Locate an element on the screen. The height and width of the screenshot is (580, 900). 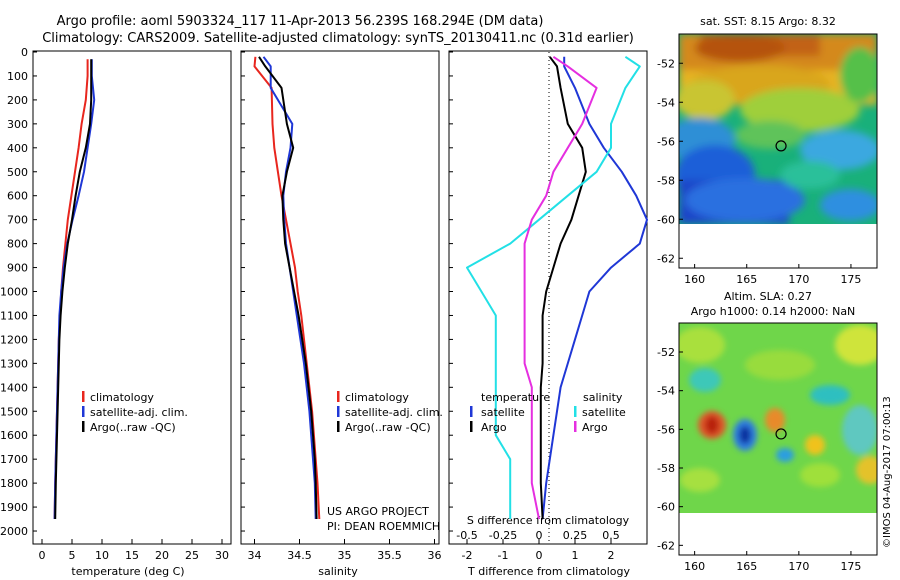
depth-tick-label: 1500 is located at coordinates (14, 411).